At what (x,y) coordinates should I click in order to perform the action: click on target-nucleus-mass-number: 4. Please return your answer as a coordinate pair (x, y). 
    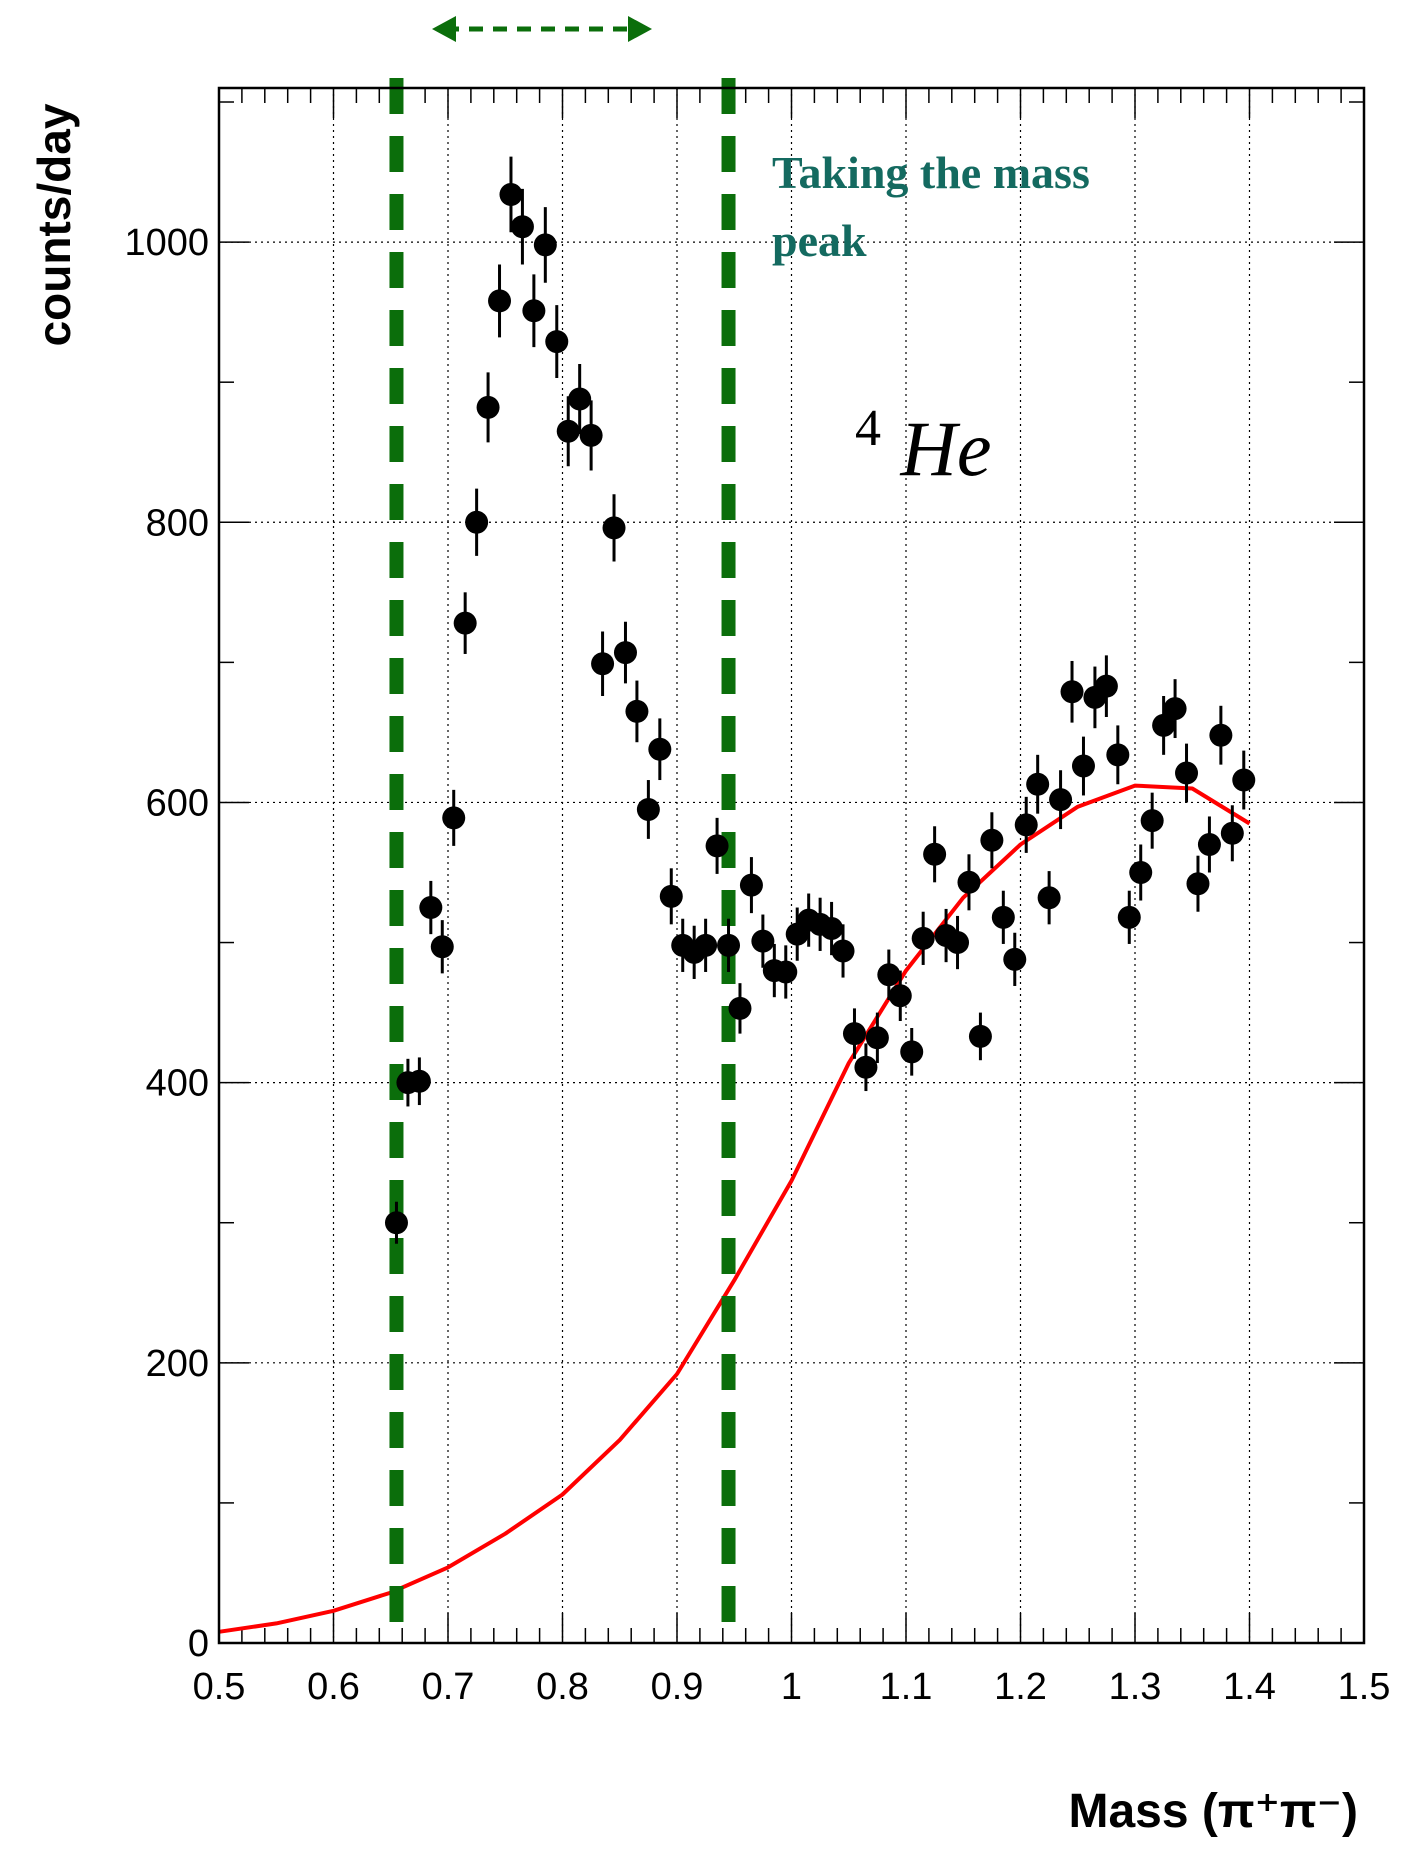
    Looking at the image, I should click on (868, 428).